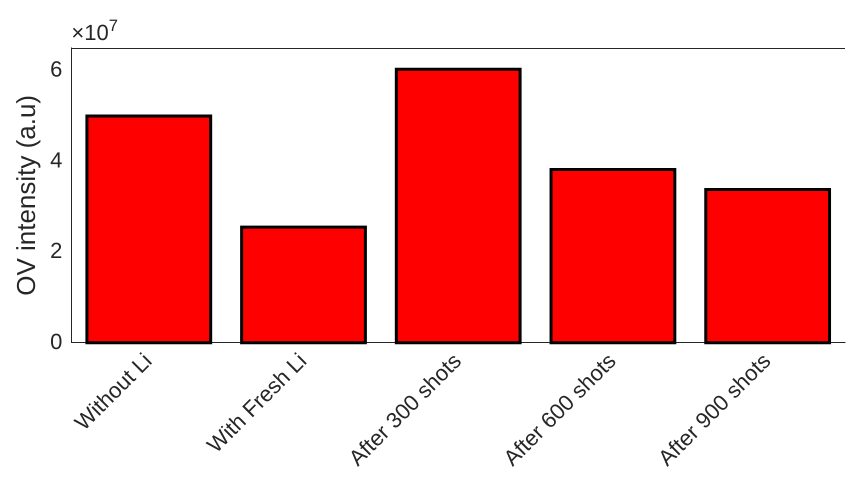 The image size is (863, 486). I want to click on y-tick-label: 4, so click(56, 159).